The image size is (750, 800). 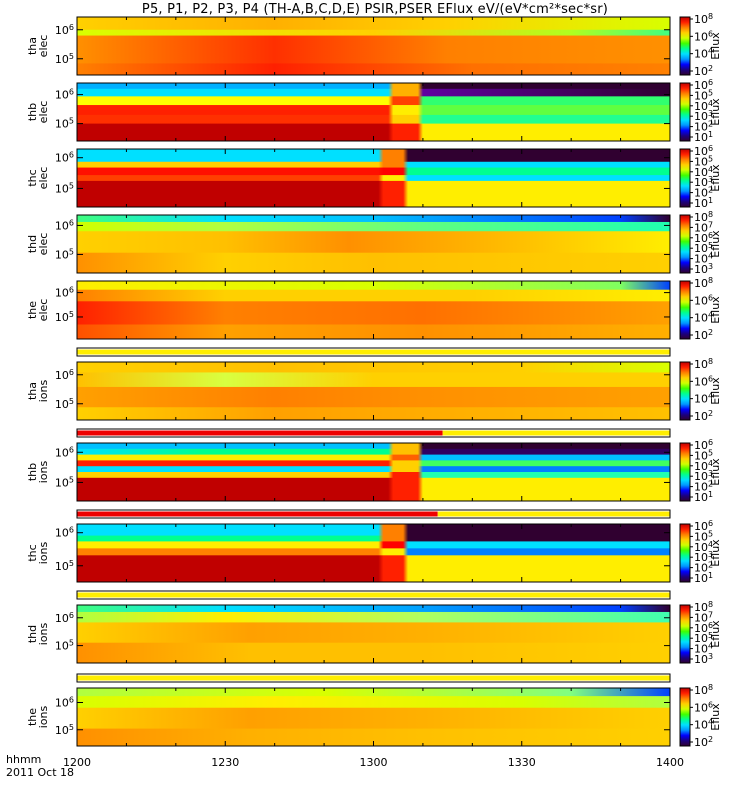 I want to click on y-axis-label: thbelec, so click(x=38, y=112).